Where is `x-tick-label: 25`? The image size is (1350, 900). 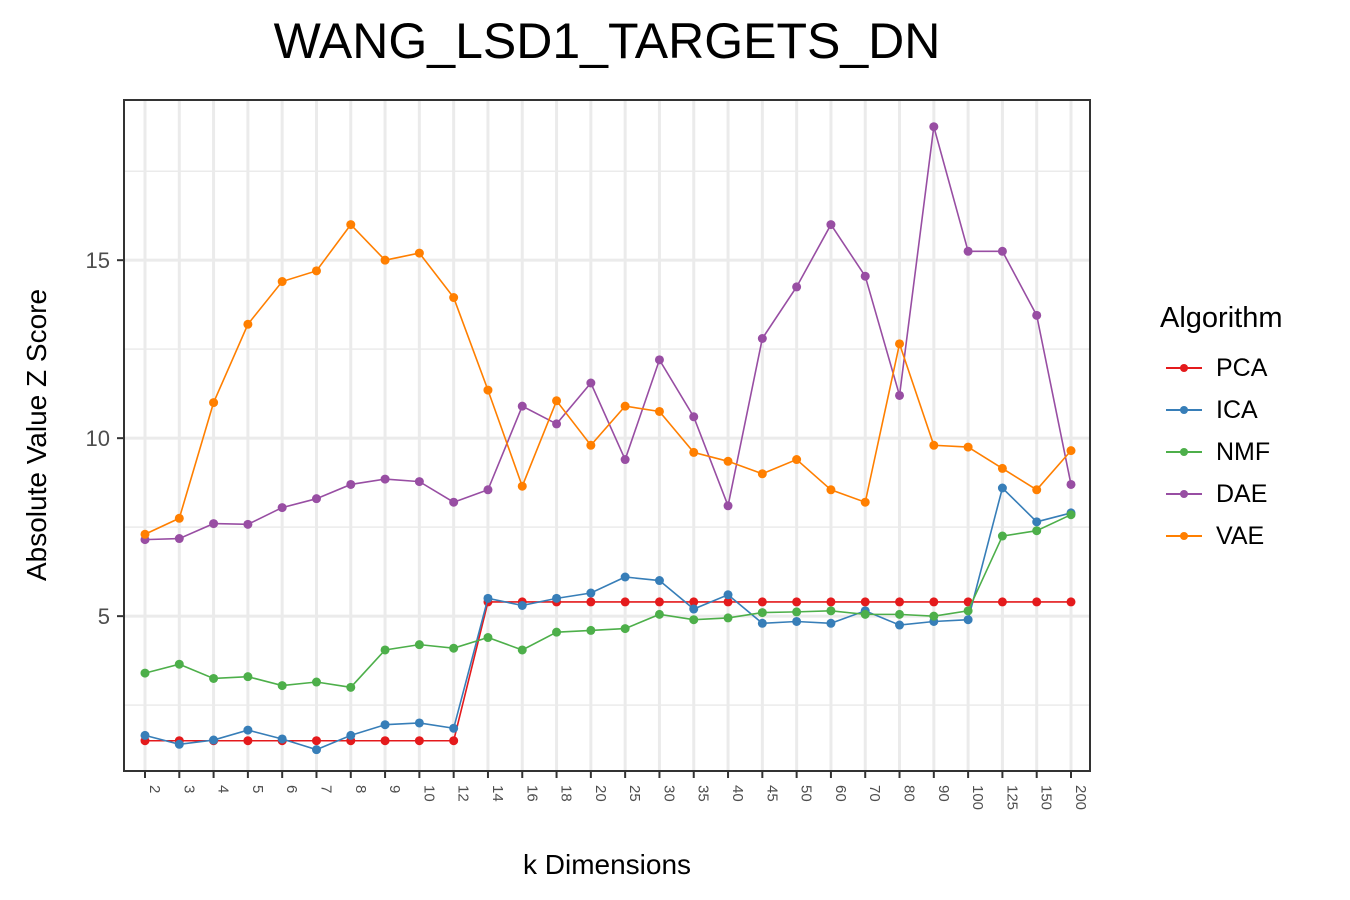
x-tick-label: 25 is located at coordinates (634, 793).